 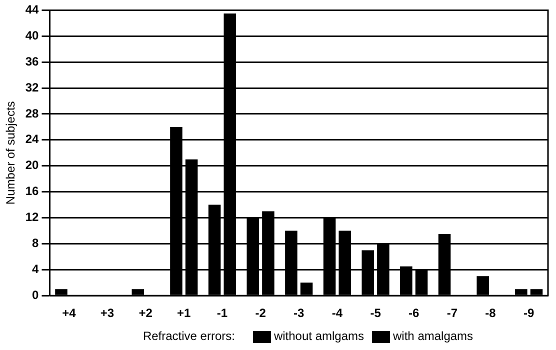 What do you see at coordinates (433, 336) in the screenshot?
I see `legend-label: with amalgams` at bounding box center [433, 336].